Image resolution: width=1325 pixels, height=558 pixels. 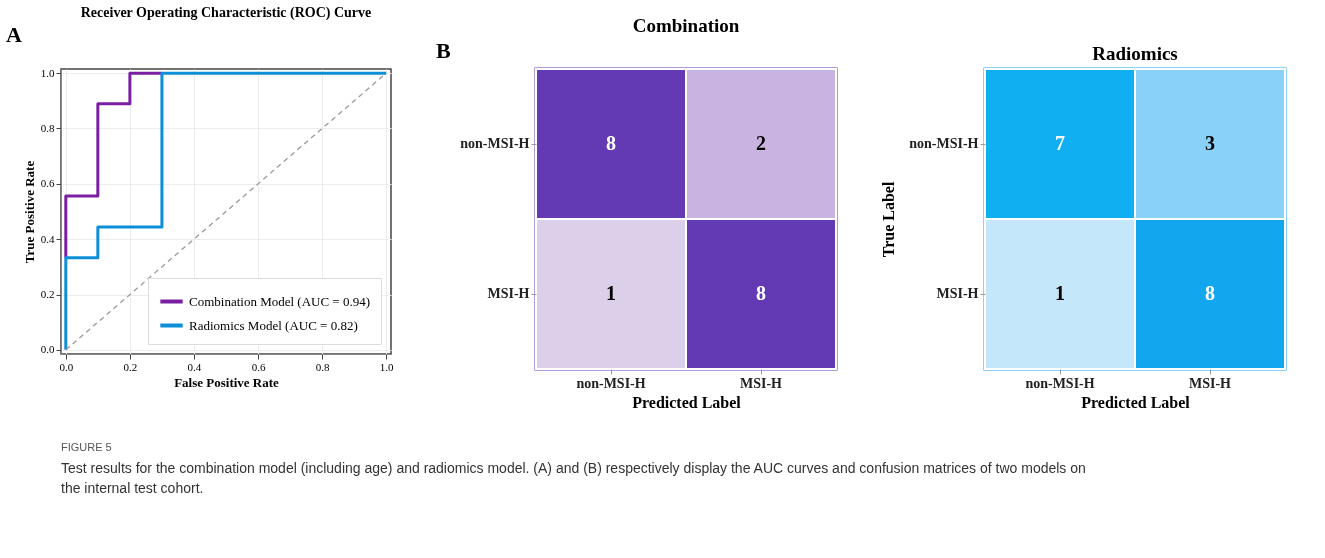 I want to click on y-tick-label: 0.4, so click(x=47, y=238).